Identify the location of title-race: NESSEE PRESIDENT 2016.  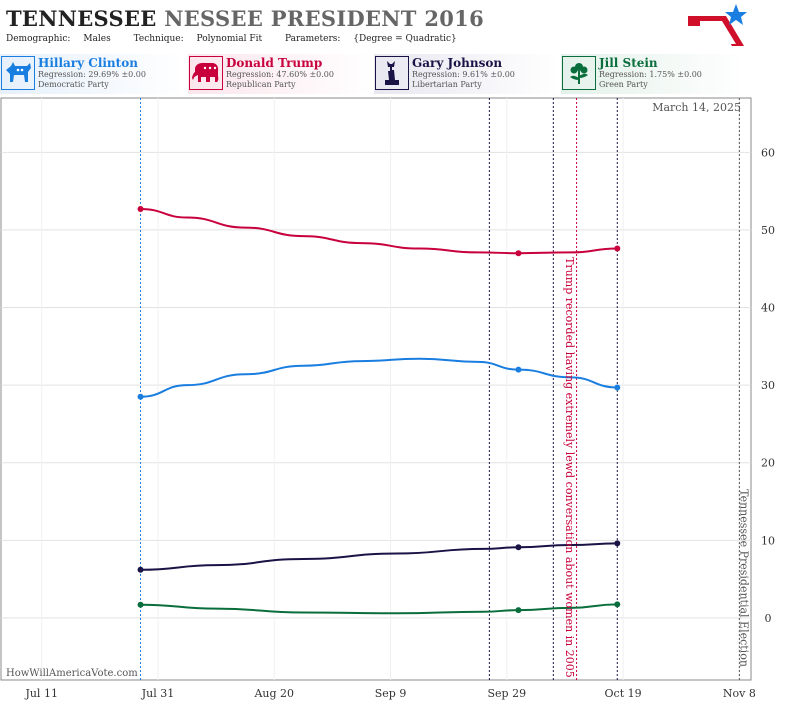
(324, 18).